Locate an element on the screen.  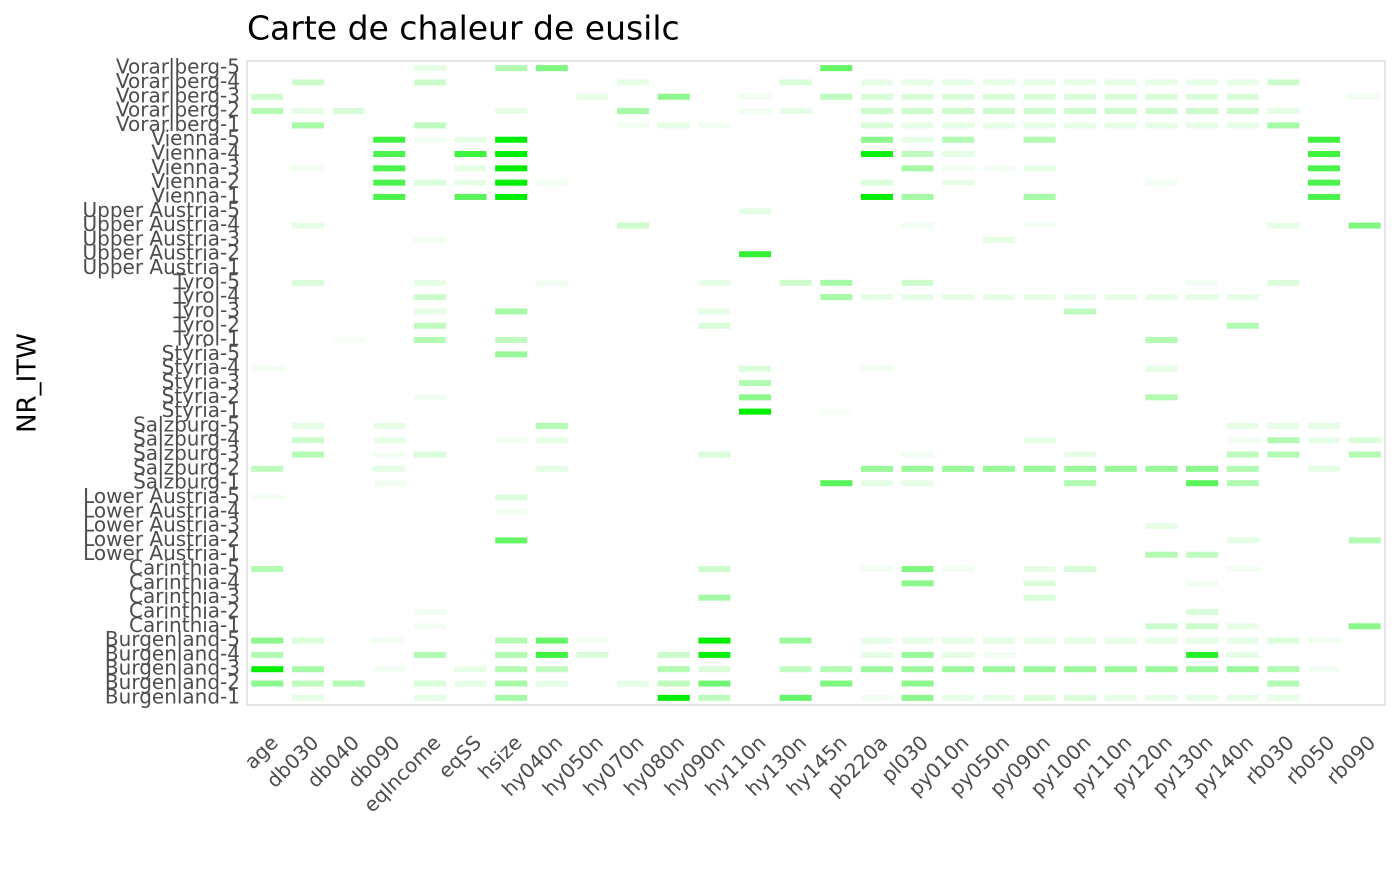
y-tick-label: Lower Austria-1 is located at coordinates (161, 553).